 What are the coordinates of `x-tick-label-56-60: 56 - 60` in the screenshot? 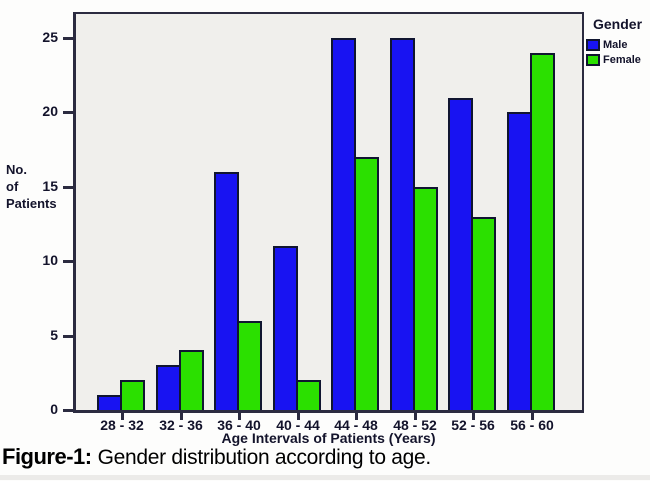 It's located at (532, 425).